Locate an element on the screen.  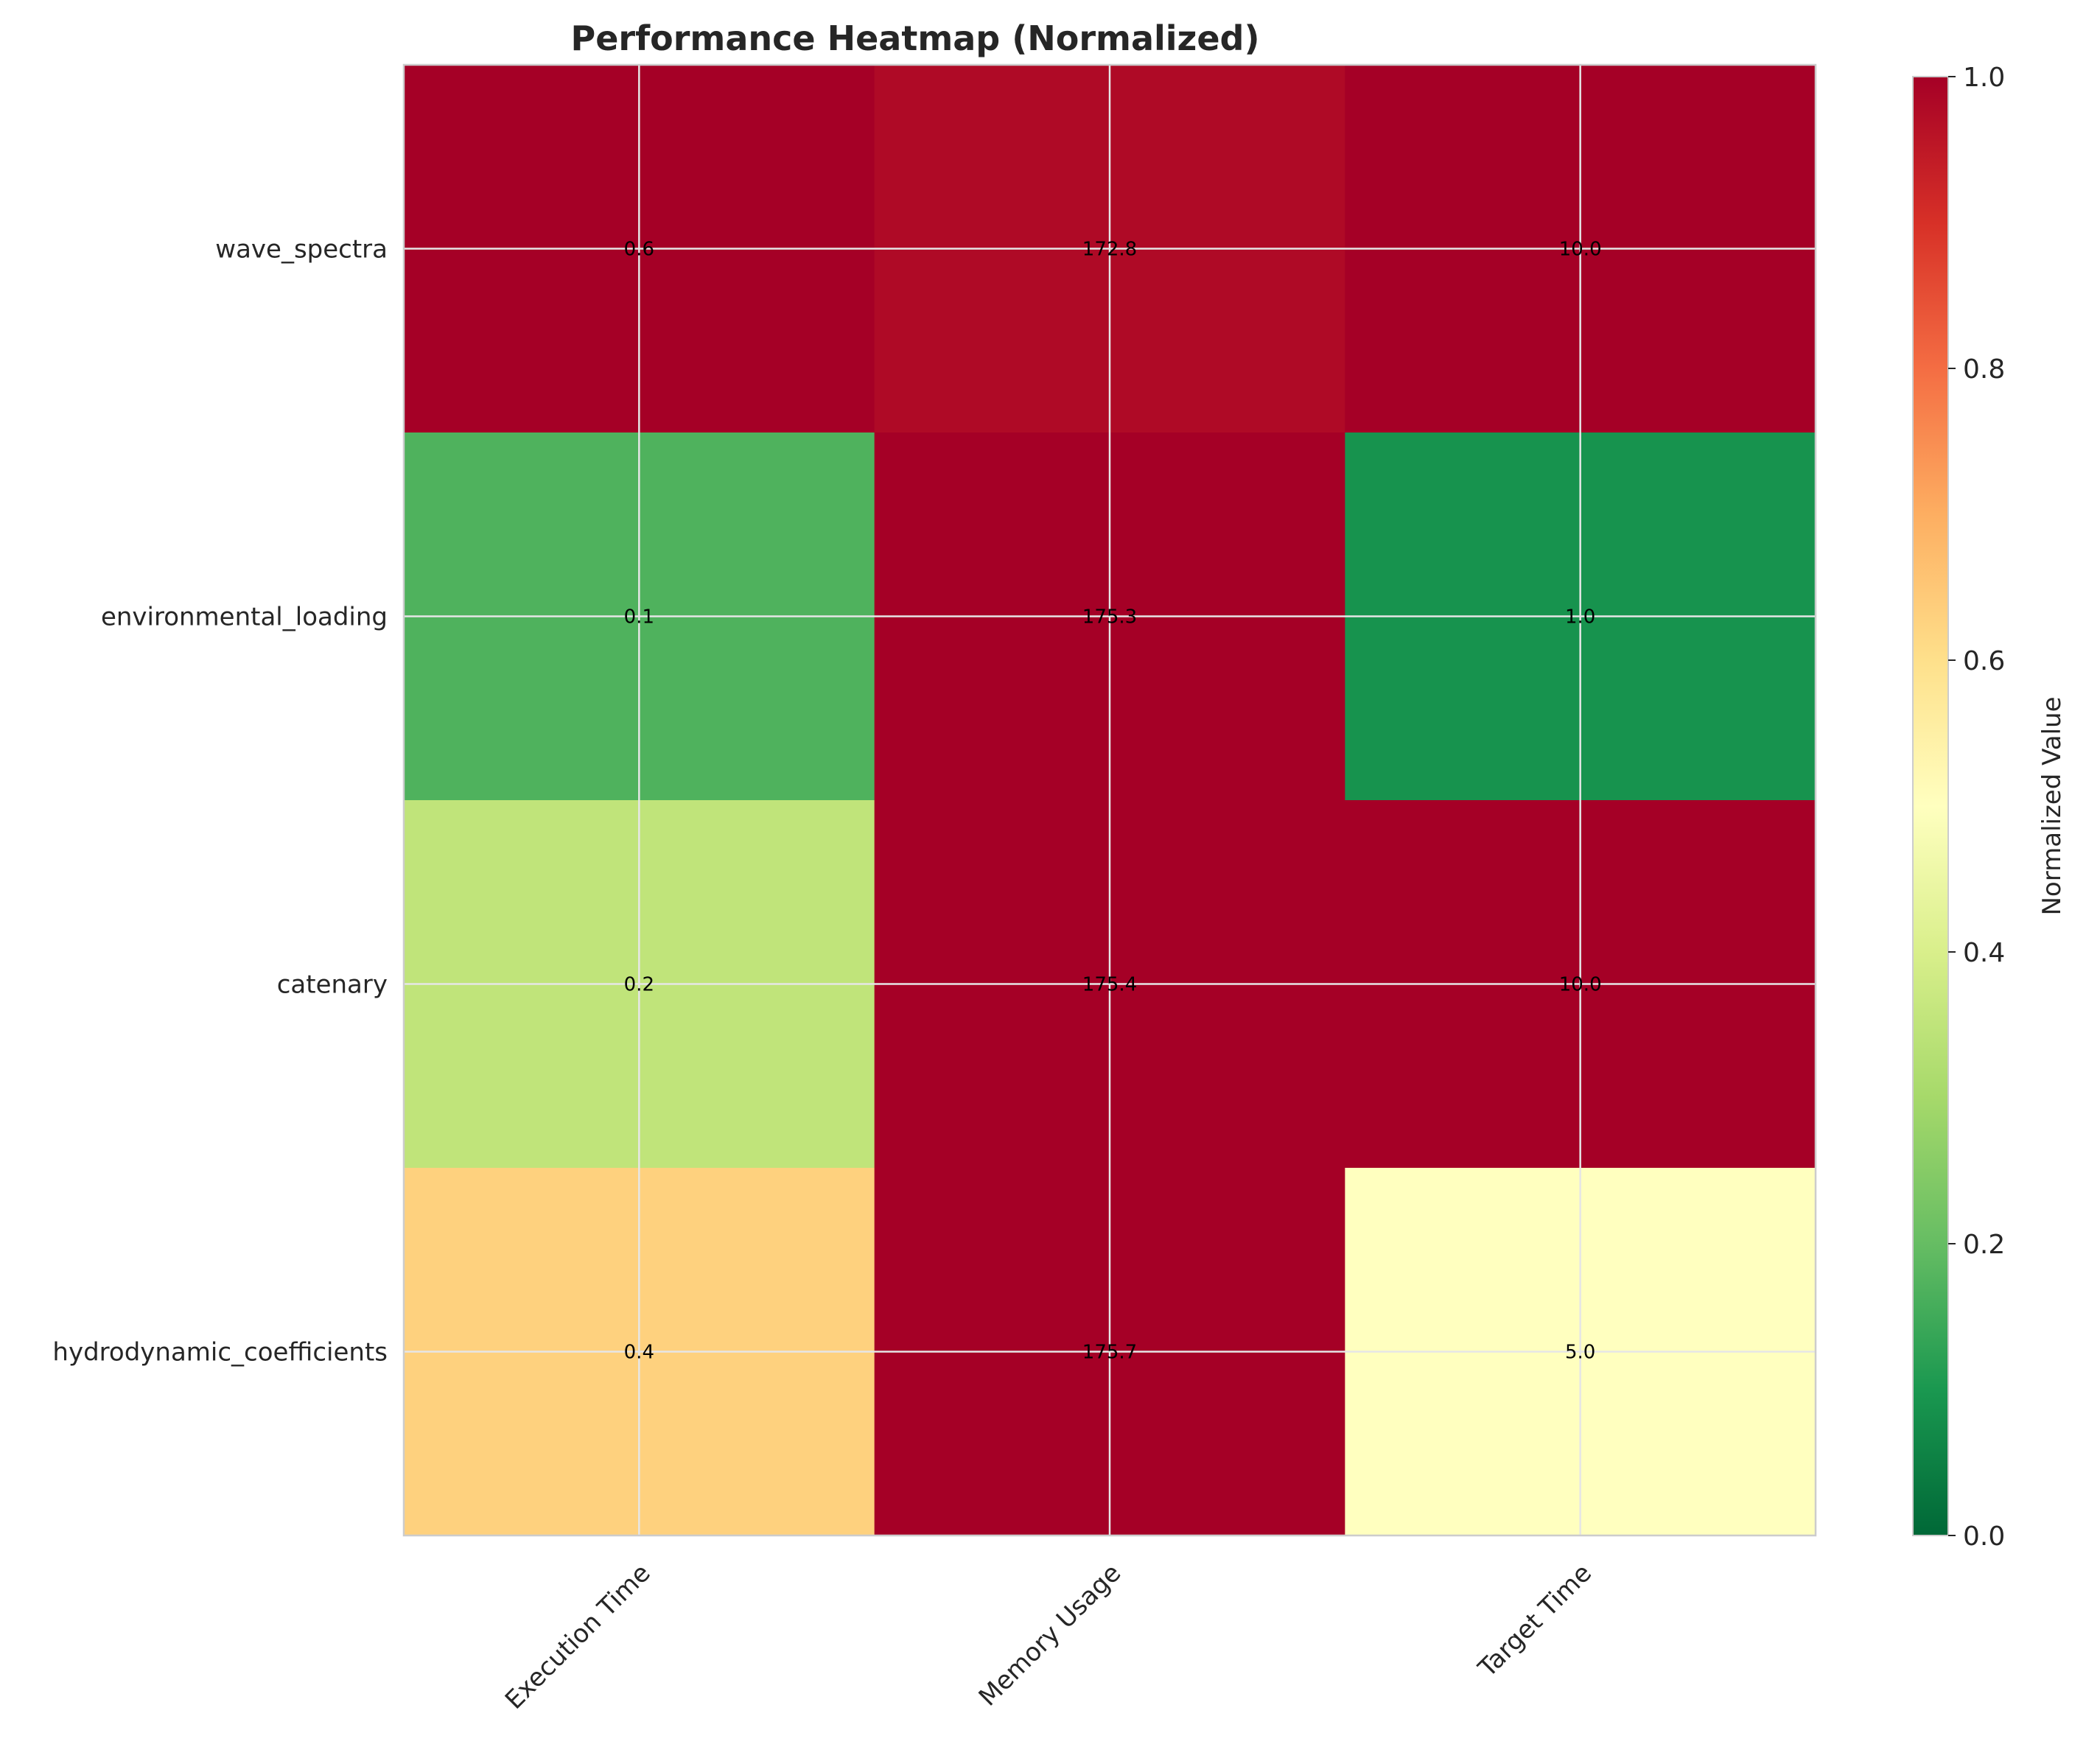
cell-value: 175.7 is located at coordinates (1109, 1353).